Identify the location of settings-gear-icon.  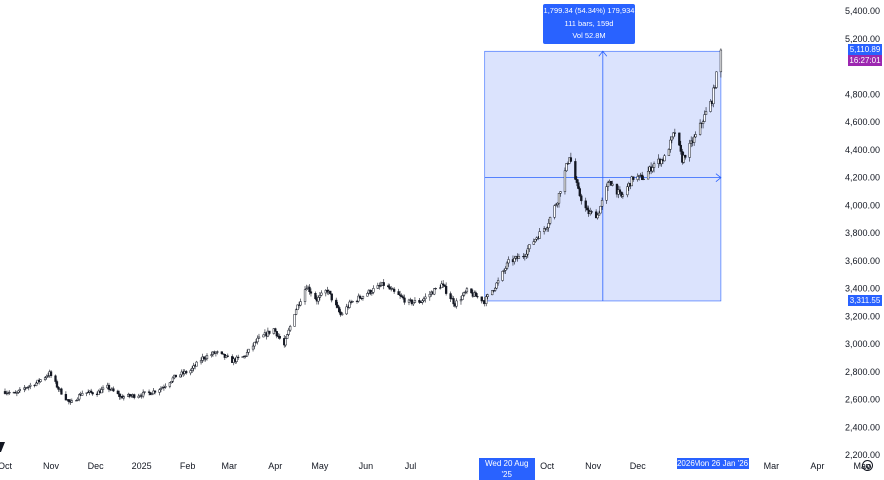
(867, 465).